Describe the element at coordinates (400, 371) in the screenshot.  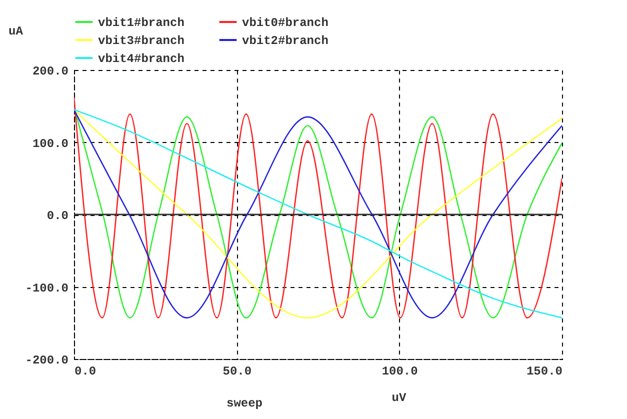
I see `x-tick-label: 100.0` at that location.